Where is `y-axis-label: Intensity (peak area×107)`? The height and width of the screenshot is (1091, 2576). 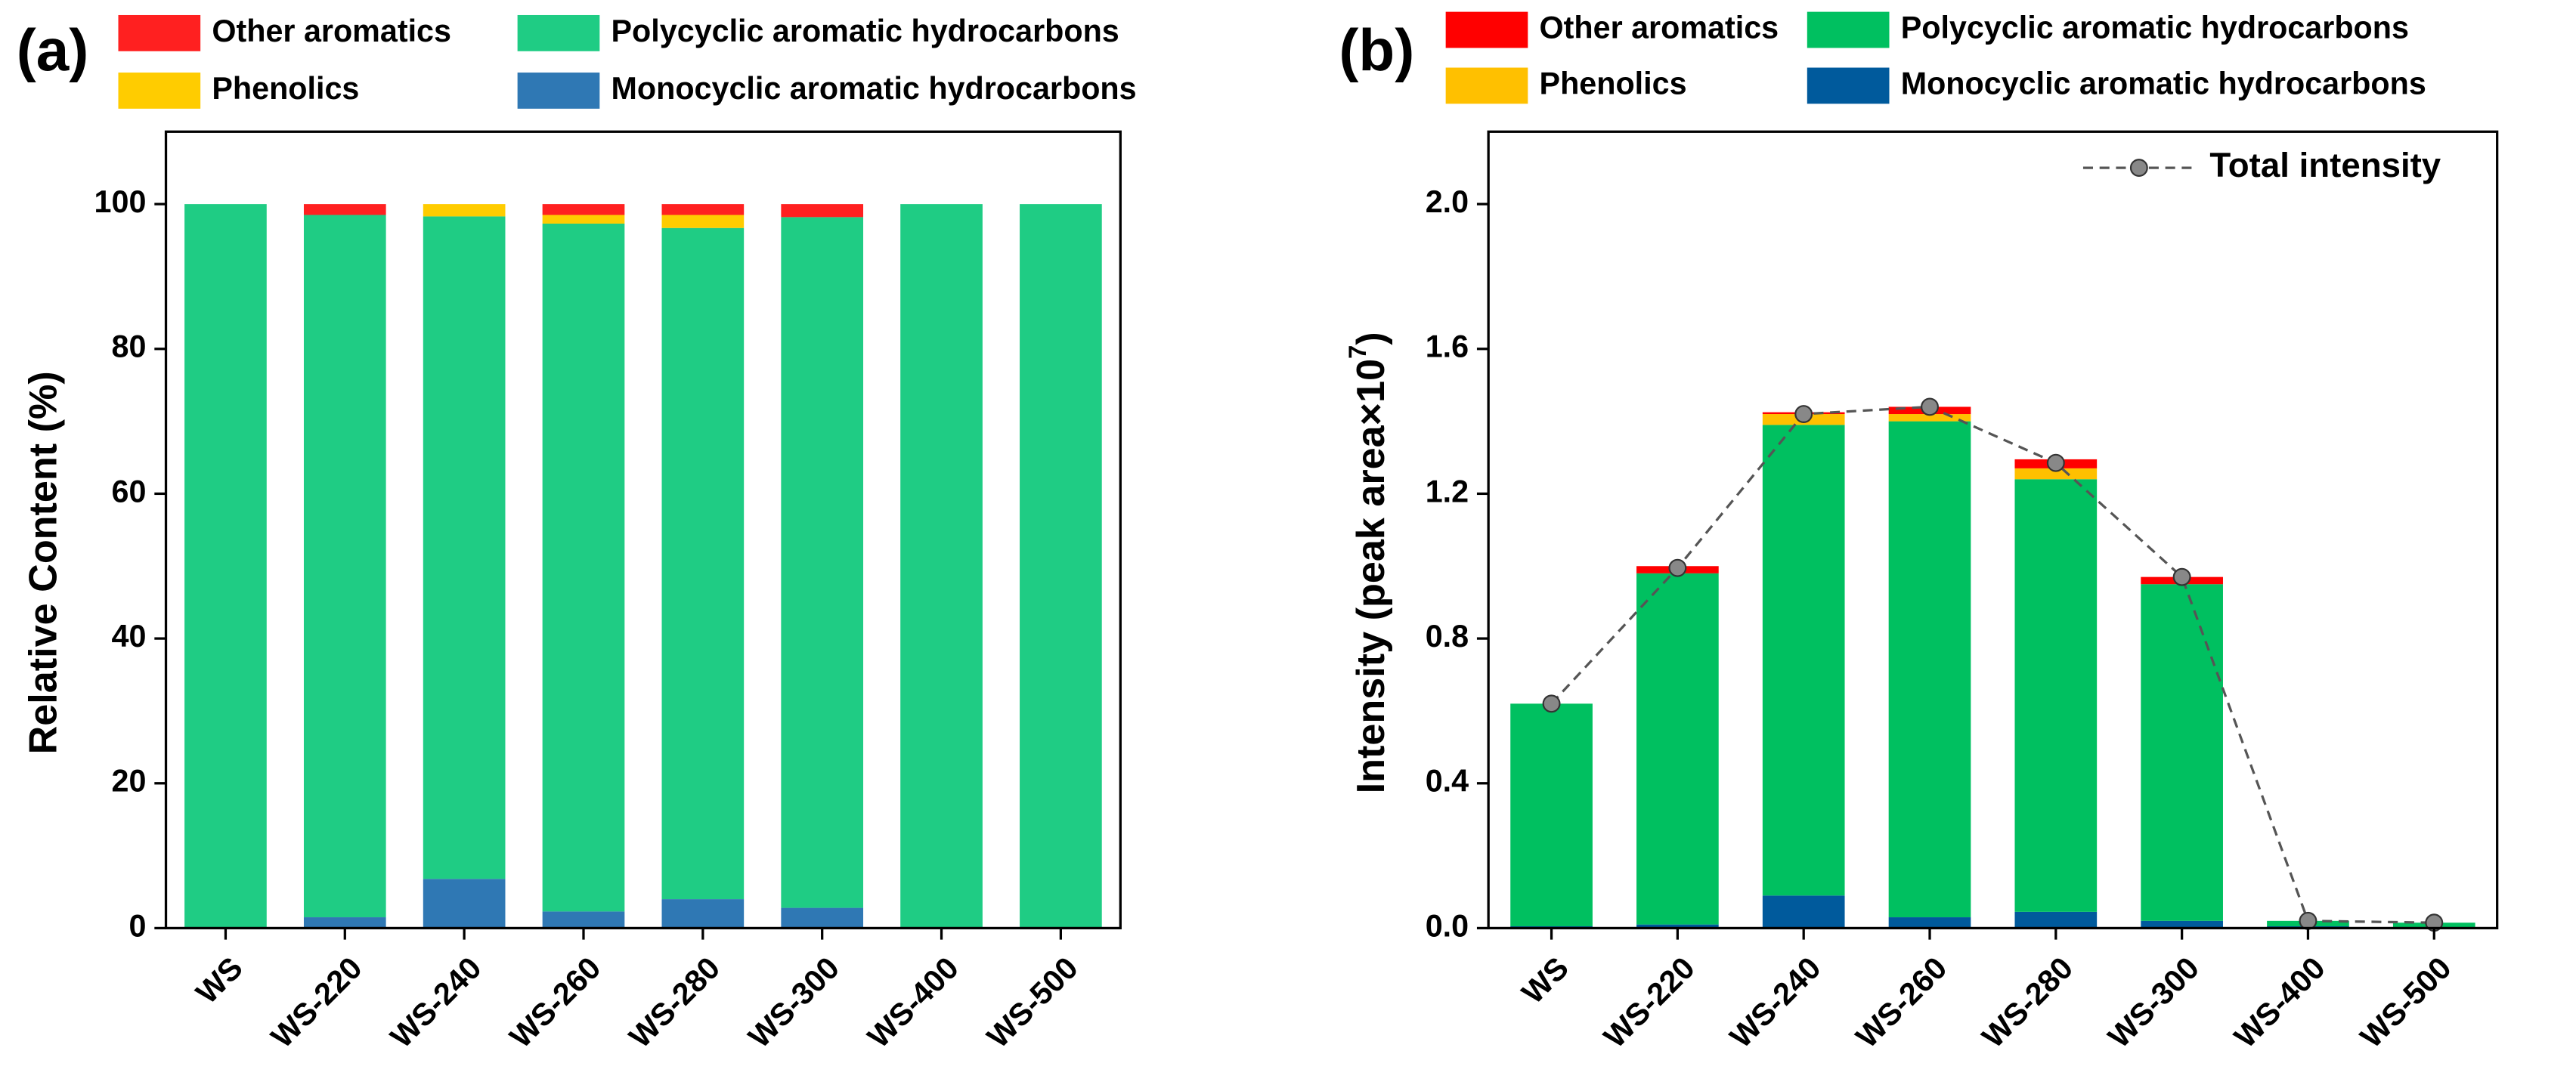 y-axis-label: Intensity (peak area×107) is located at coordinates (1368, 562).